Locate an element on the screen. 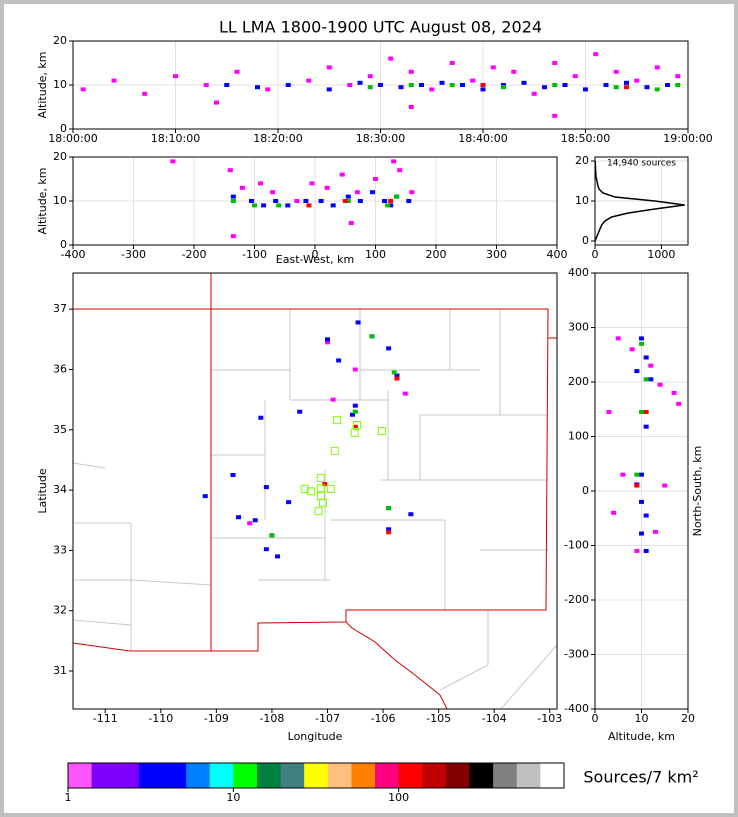  x-tick-label: 18:50:00 is located at coordinates (585, 138).